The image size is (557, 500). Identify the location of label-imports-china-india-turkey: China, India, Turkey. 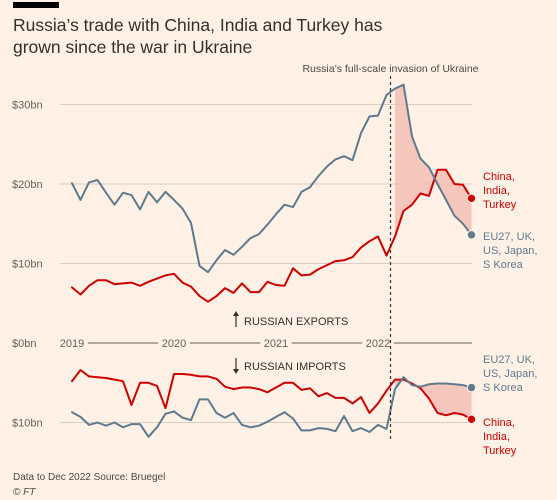
(500, 437).